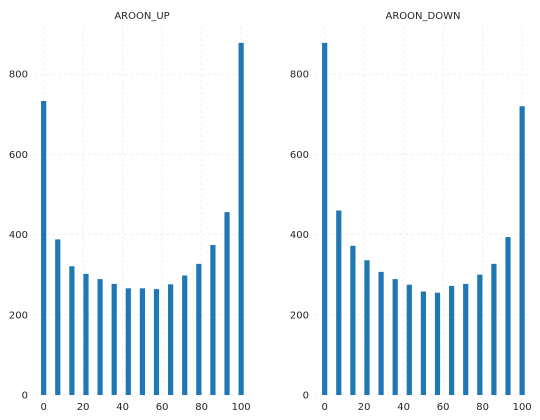 This screenshot has height=420, width=540. I want to click on y-tick-labels-aroon-up: 0 200 400 600 800, so click(18, 236).